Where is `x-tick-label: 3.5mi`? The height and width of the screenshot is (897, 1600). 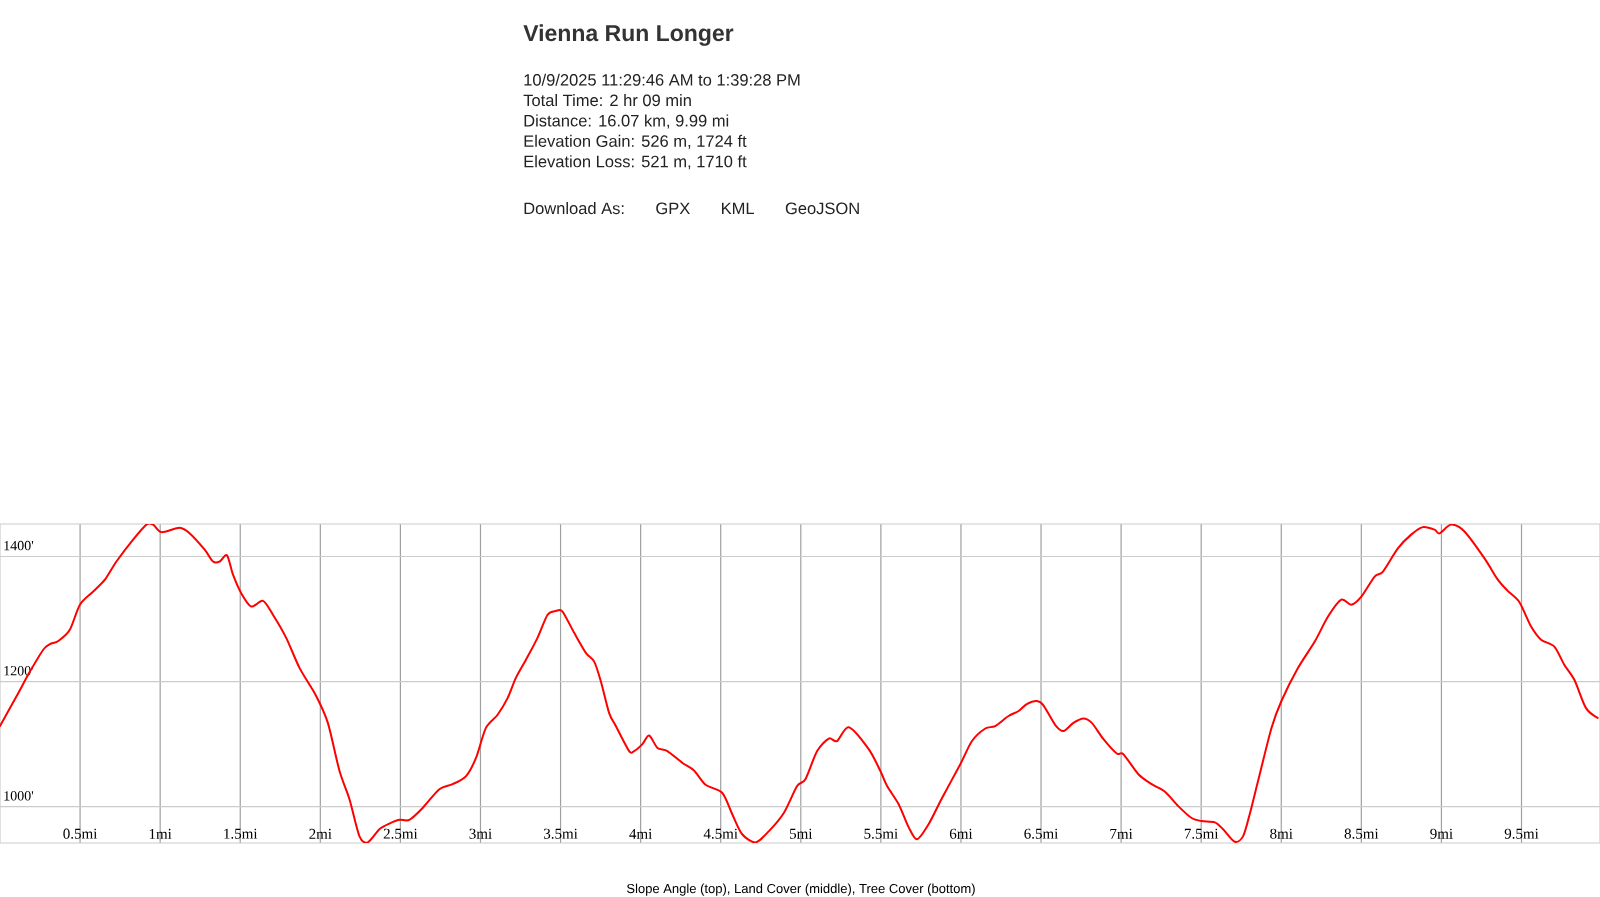
x-tick-label: 3.5mi is located at coordinates (560, 833).